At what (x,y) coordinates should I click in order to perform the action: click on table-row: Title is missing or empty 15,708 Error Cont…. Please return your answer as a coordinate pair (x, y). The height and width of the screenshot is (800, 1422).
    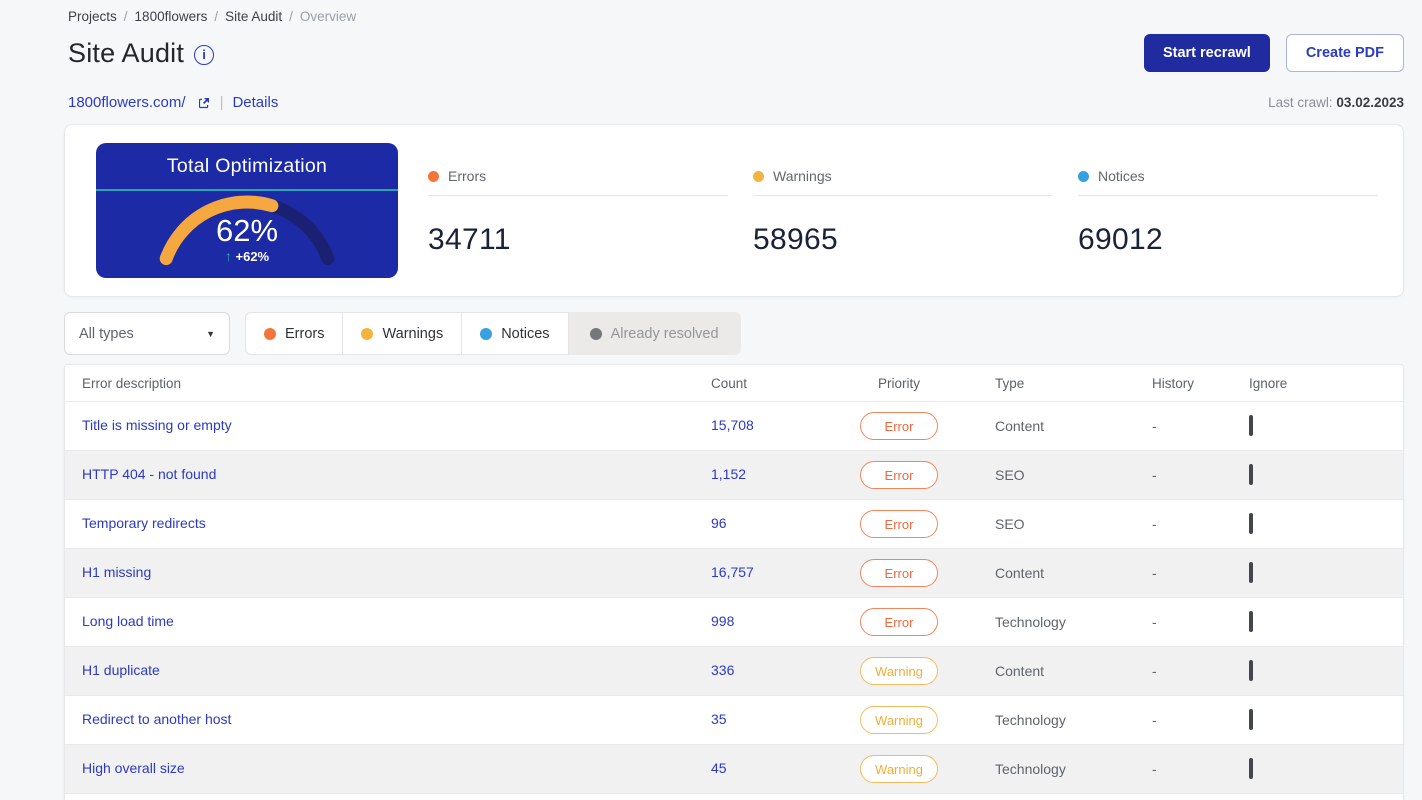
    Looking at the image, I should click on (734, 425).